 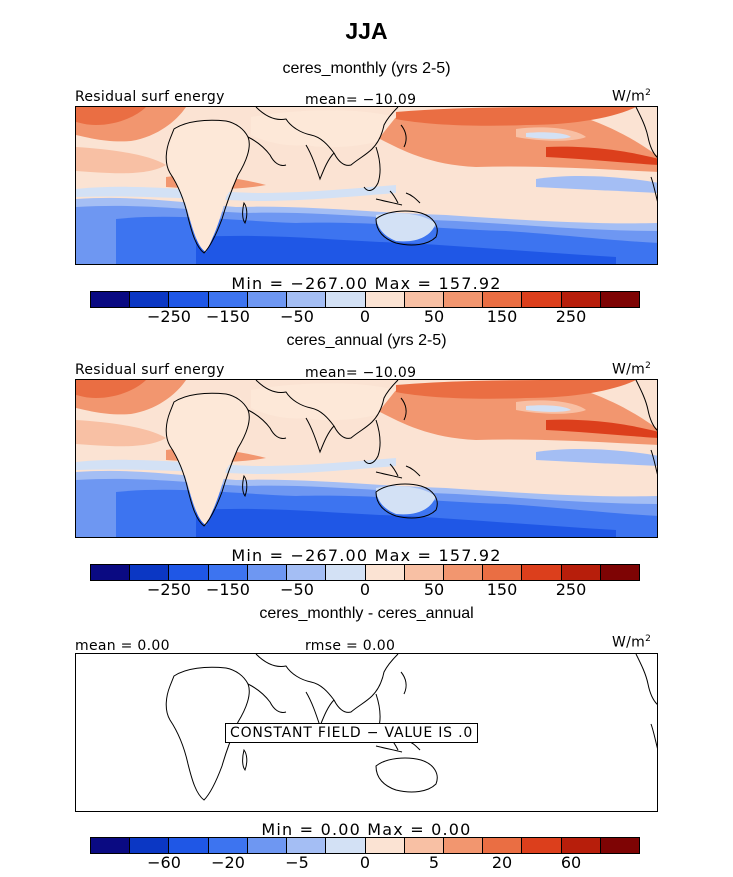 What do you see at coordinates (365, 862) in the screenshot?
I see `panel-3-tick: 0` at bounding box center [365, 862].